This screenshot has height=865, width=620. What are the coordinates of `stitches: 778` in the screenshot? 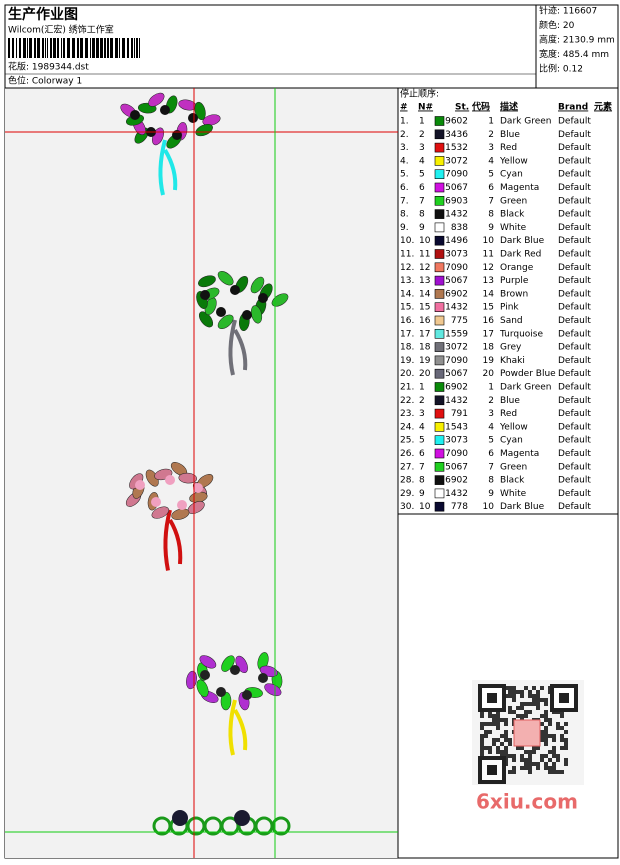 It's located at (459, 507).